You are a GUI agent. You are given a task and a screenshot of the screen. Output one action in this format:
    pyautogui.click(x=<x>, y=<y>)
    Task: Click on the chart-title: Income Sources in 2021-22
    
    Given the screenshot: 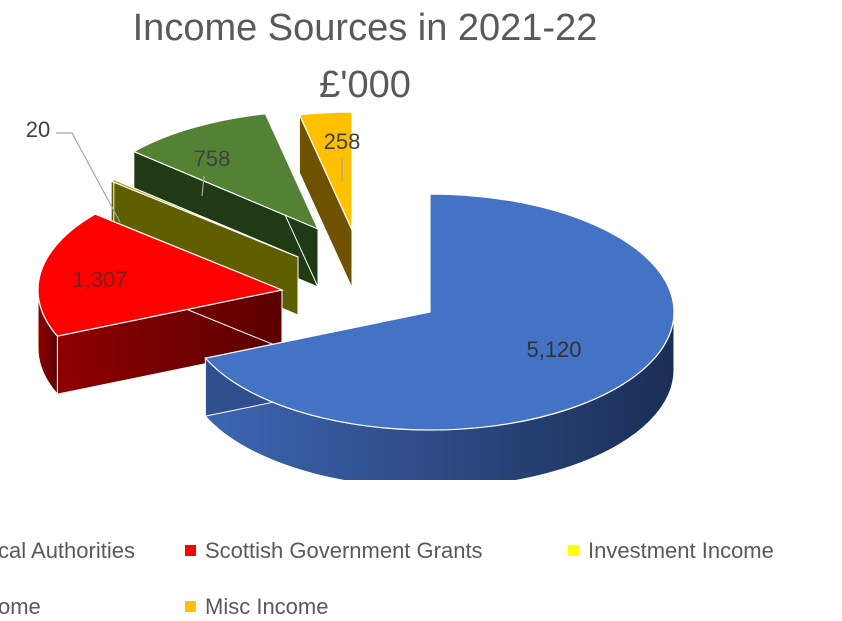 What is the action you would take?
    pyautogui.click(x=365, y=28)
    